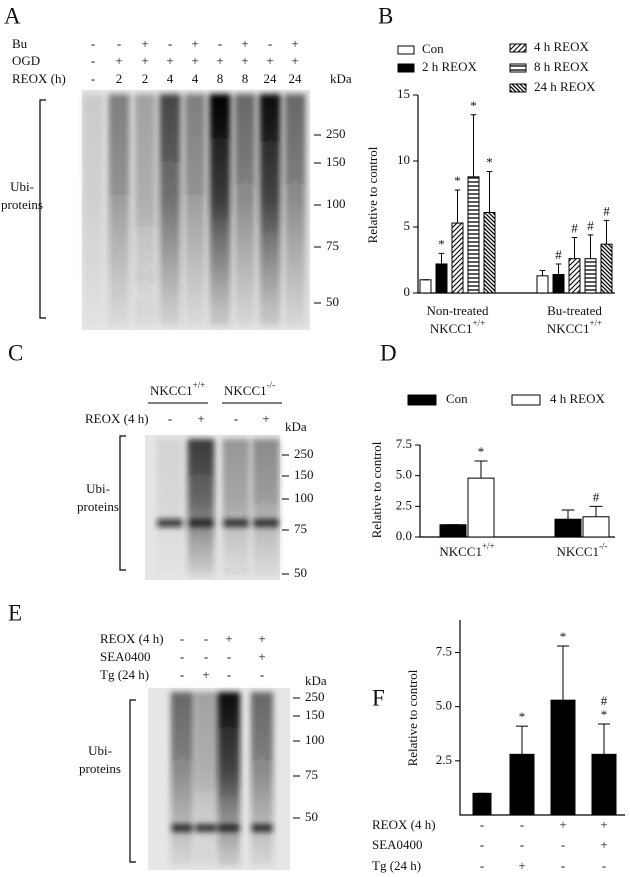 The height and width of the screenshot is (877, 630). What do you see at coordinates (407, 225) in the screenshot?
I see `y-tick-label: 5` at bounding box center [407, 225].